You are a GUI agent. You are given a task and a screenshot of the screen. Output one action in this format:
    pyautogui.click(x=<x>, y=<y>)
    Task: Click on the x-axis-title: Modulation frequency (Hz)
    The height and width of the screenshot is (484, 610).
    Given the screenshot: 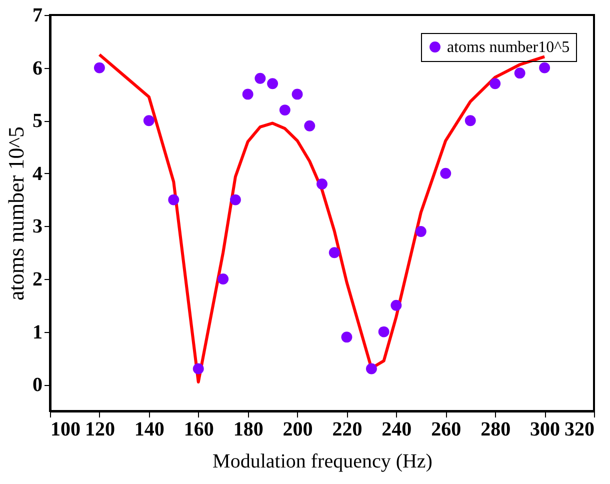 What is the action you would take?
    pyautogui.click(x=322, y=461)
    